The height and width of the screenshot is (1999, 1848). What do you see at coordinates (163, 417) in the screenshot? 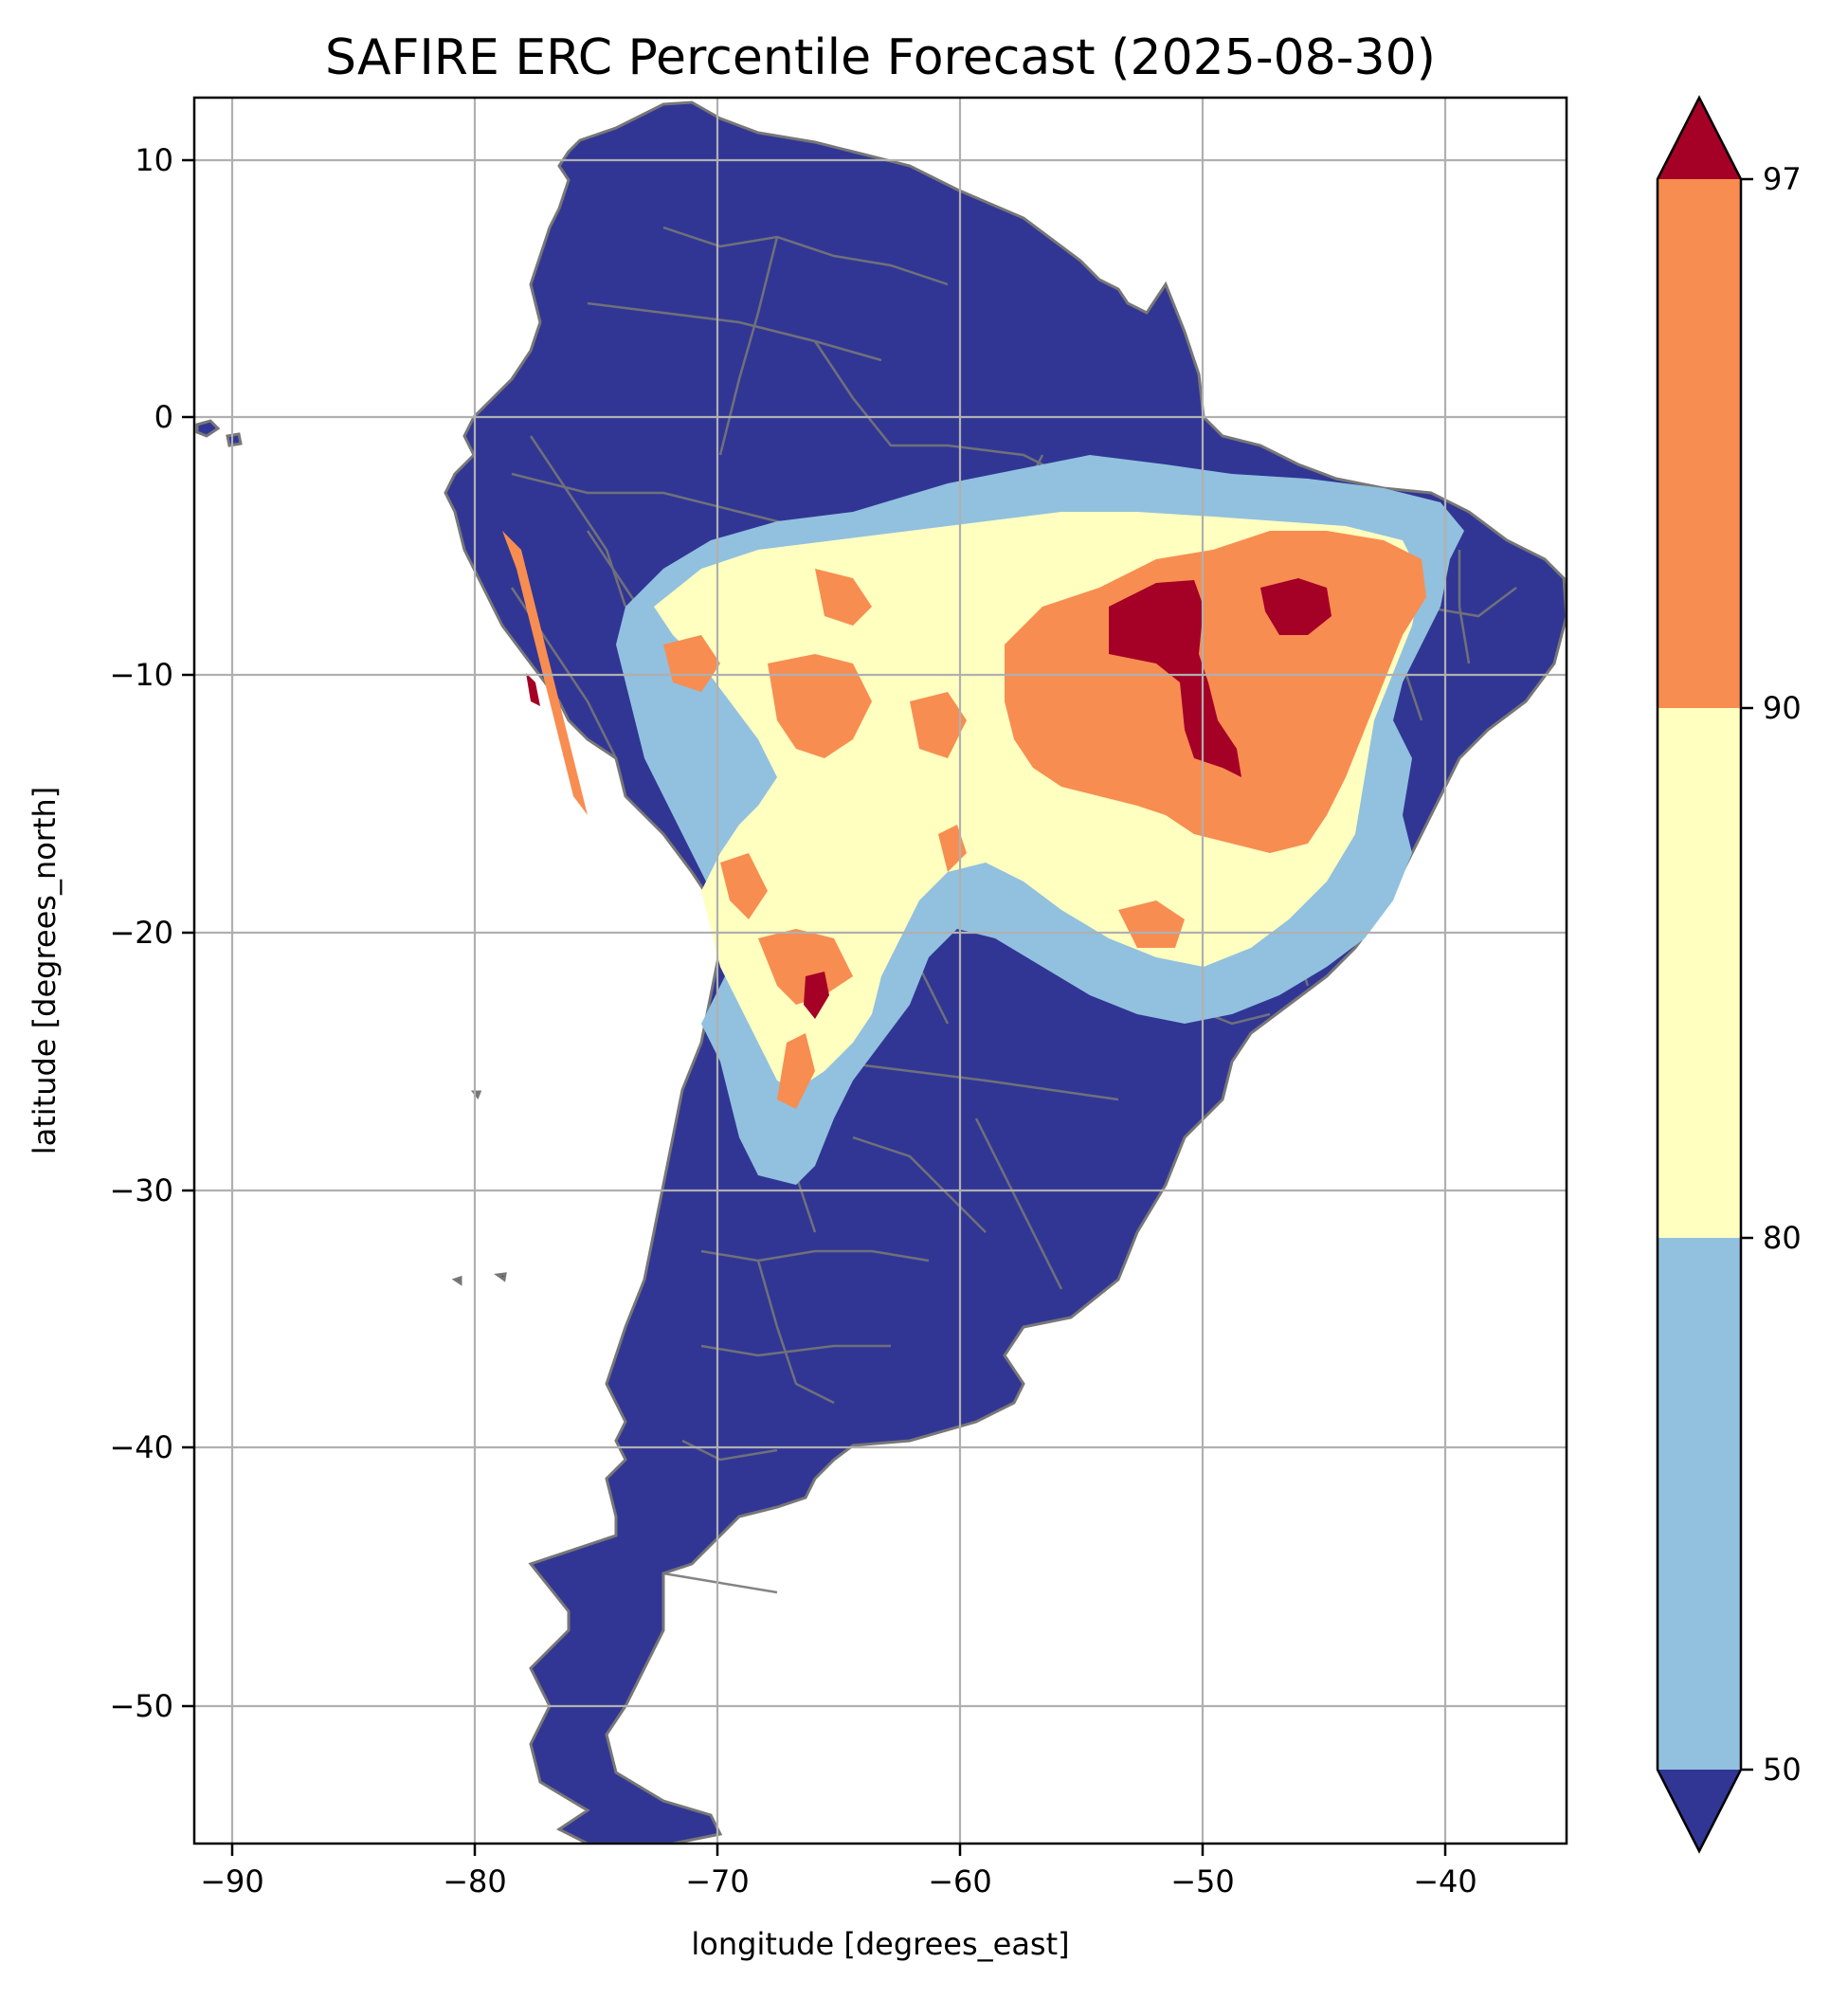
I see `y-tick-label: 0` at bounding box center [163, 417].